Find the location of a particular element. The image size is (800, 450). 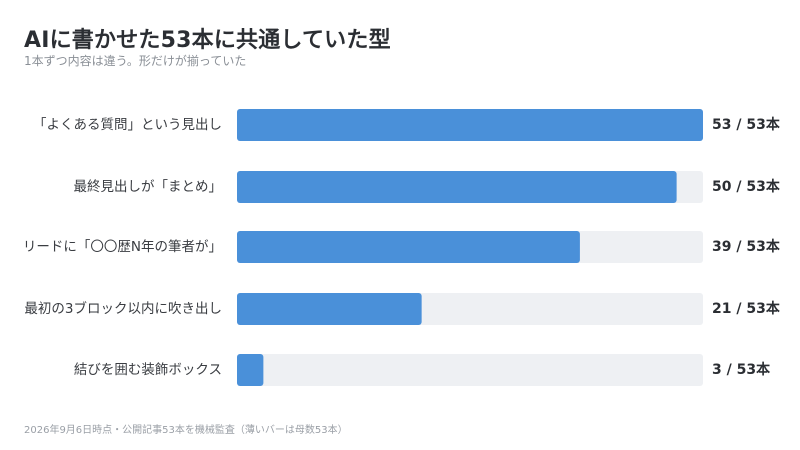

value-label: 53 / 53本 is located at coordinates (746, 124).